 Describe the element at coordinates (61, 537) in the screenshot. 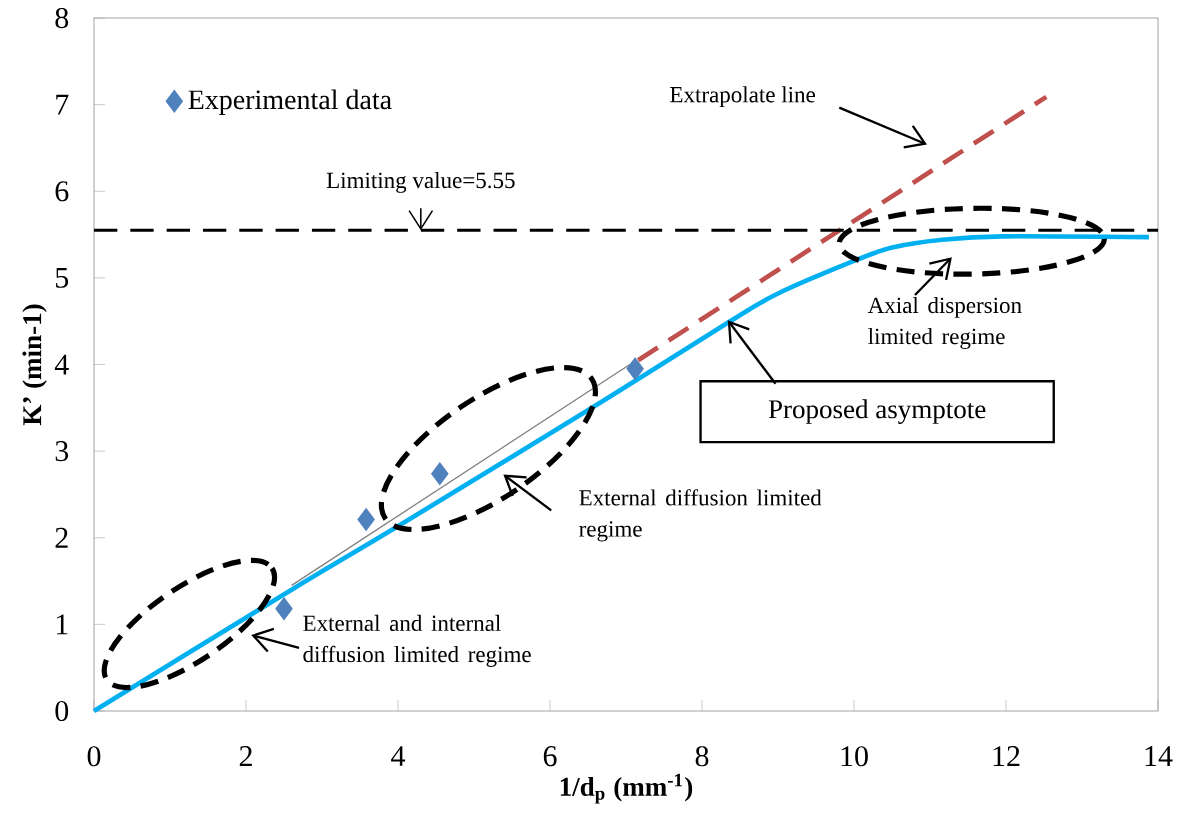

I see `y-tick-label: 2` at that location.